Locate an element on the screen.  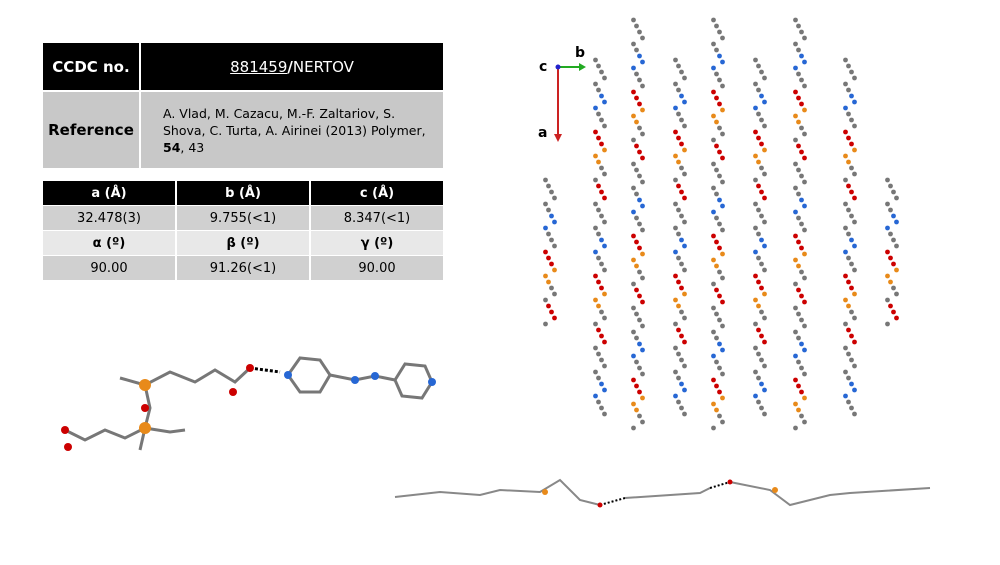
molecule is located at coordinates (249, 403).